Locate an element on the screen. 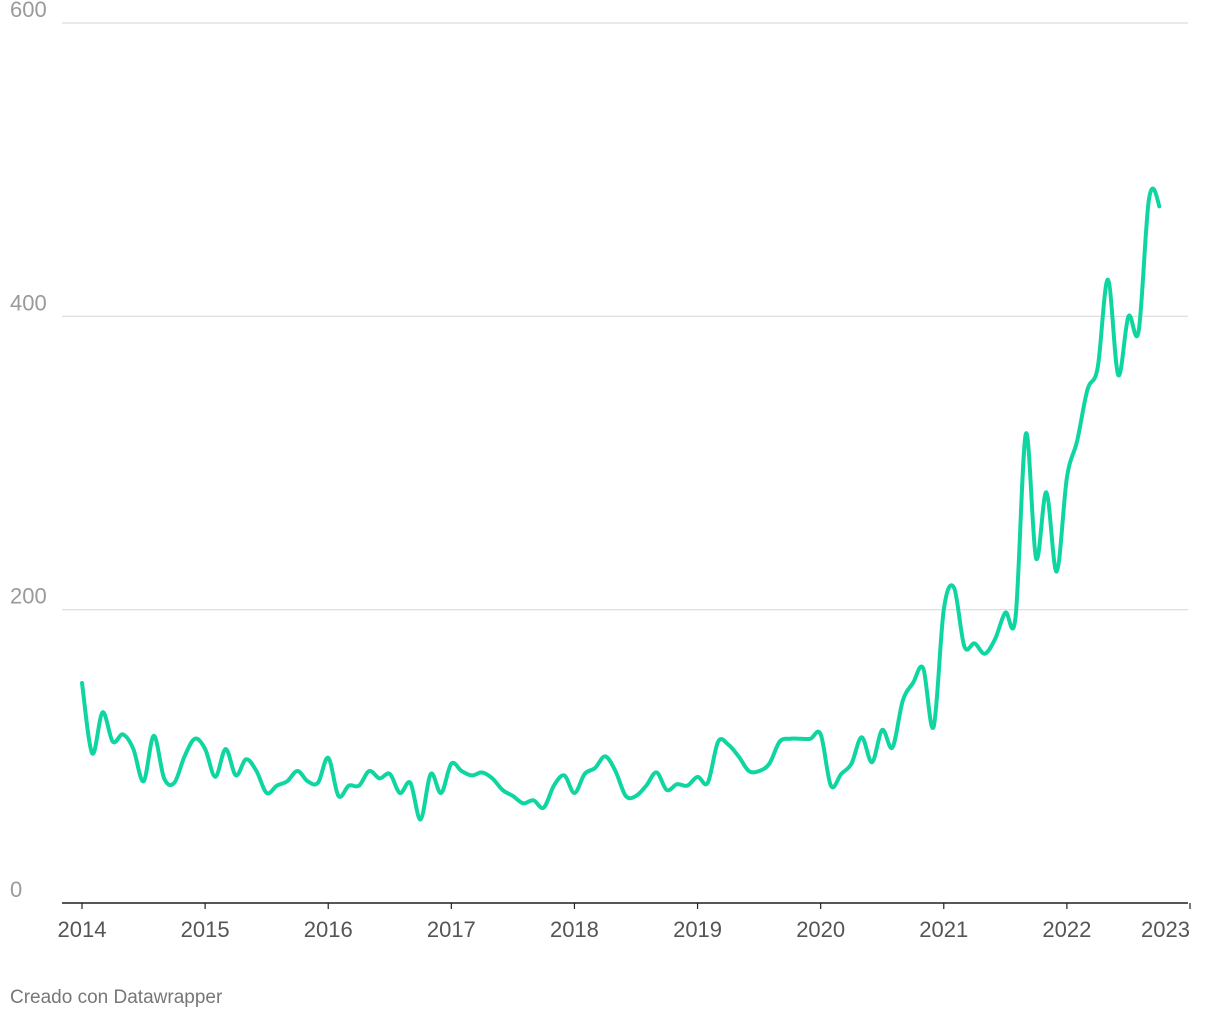  x-tick-label: 2015 is located at coordinates (205, 929).